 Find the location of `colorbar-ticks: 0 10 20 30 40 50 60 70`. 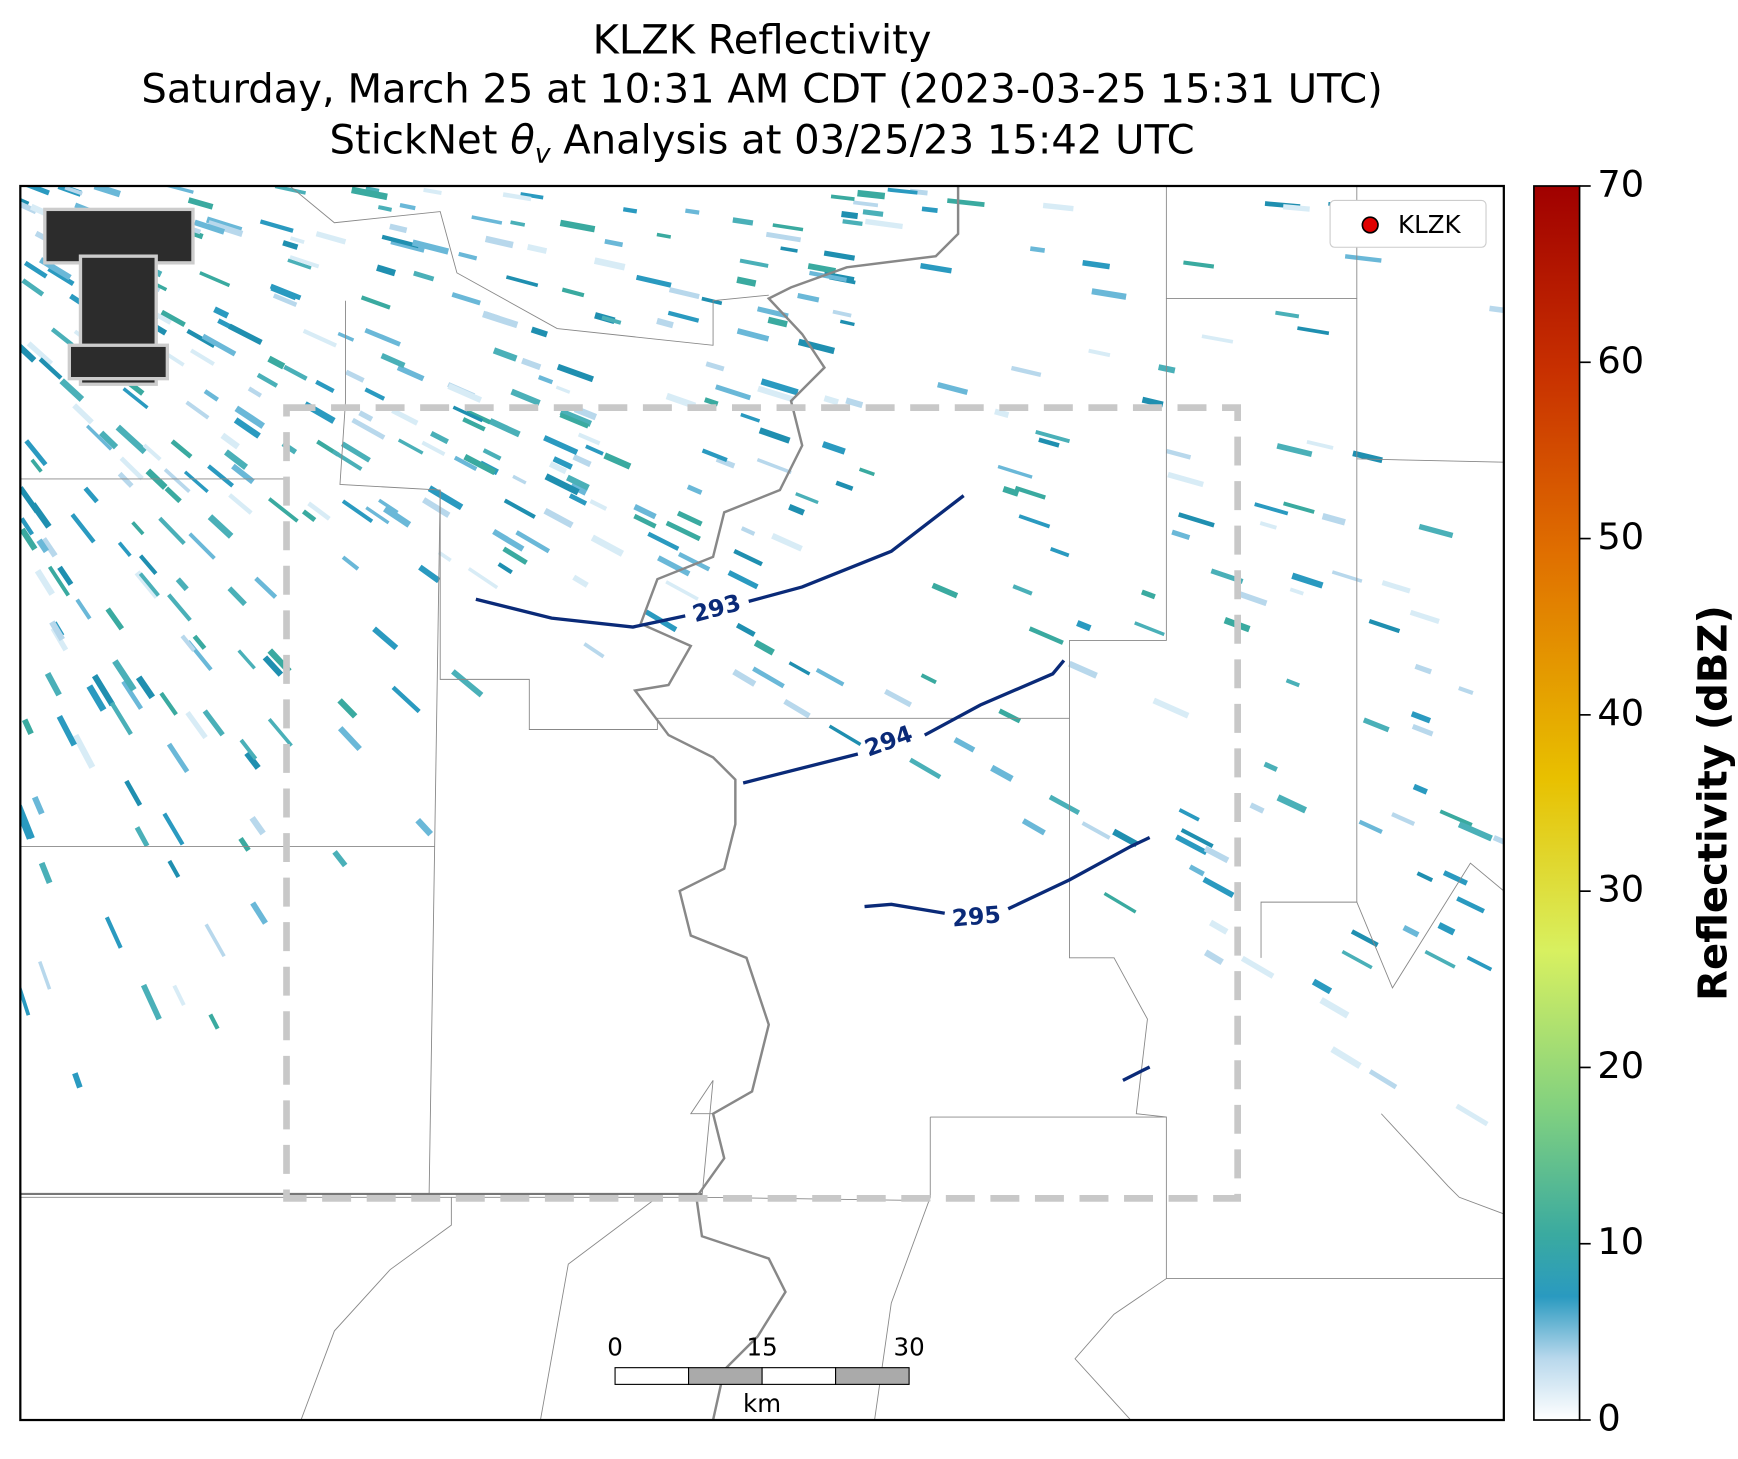

colorbar-ticks: 0 10 20 30 40 50 60 70 is located at coordinates (1611, 801).